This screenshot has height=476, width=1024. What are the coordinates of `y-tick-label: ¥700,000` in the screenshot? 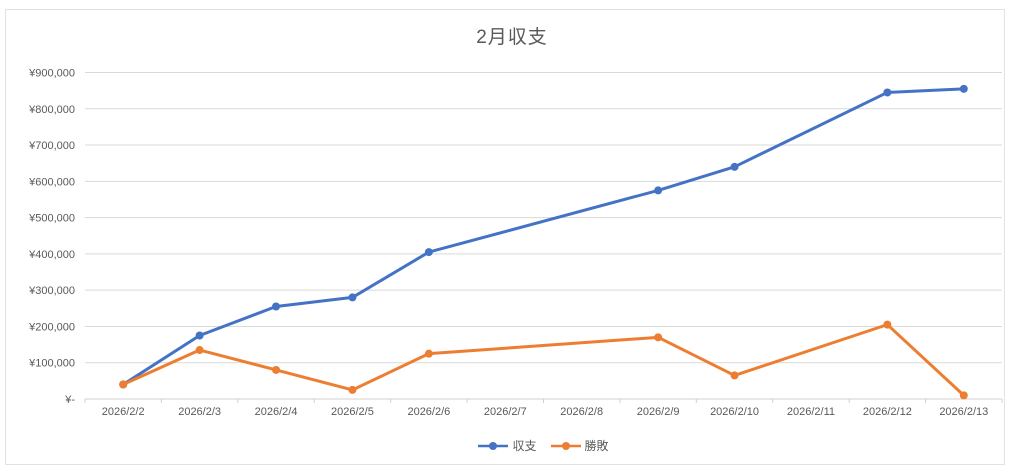 It's located at (51, 146).